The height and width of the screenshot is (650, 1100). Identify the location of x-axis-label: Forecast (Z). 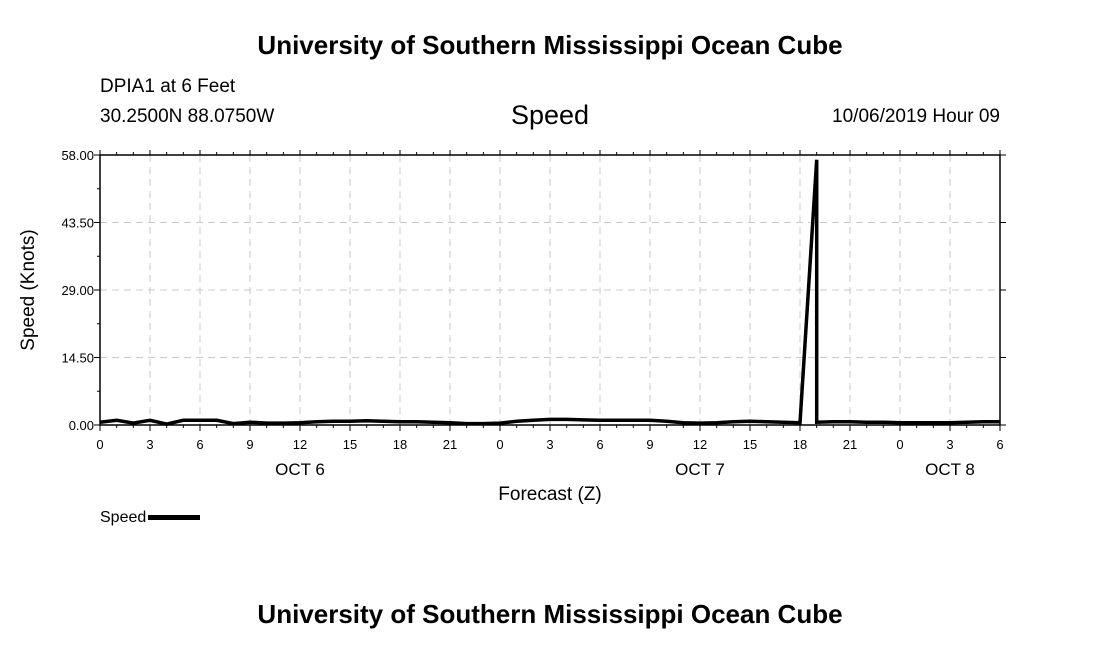
(549, 494).